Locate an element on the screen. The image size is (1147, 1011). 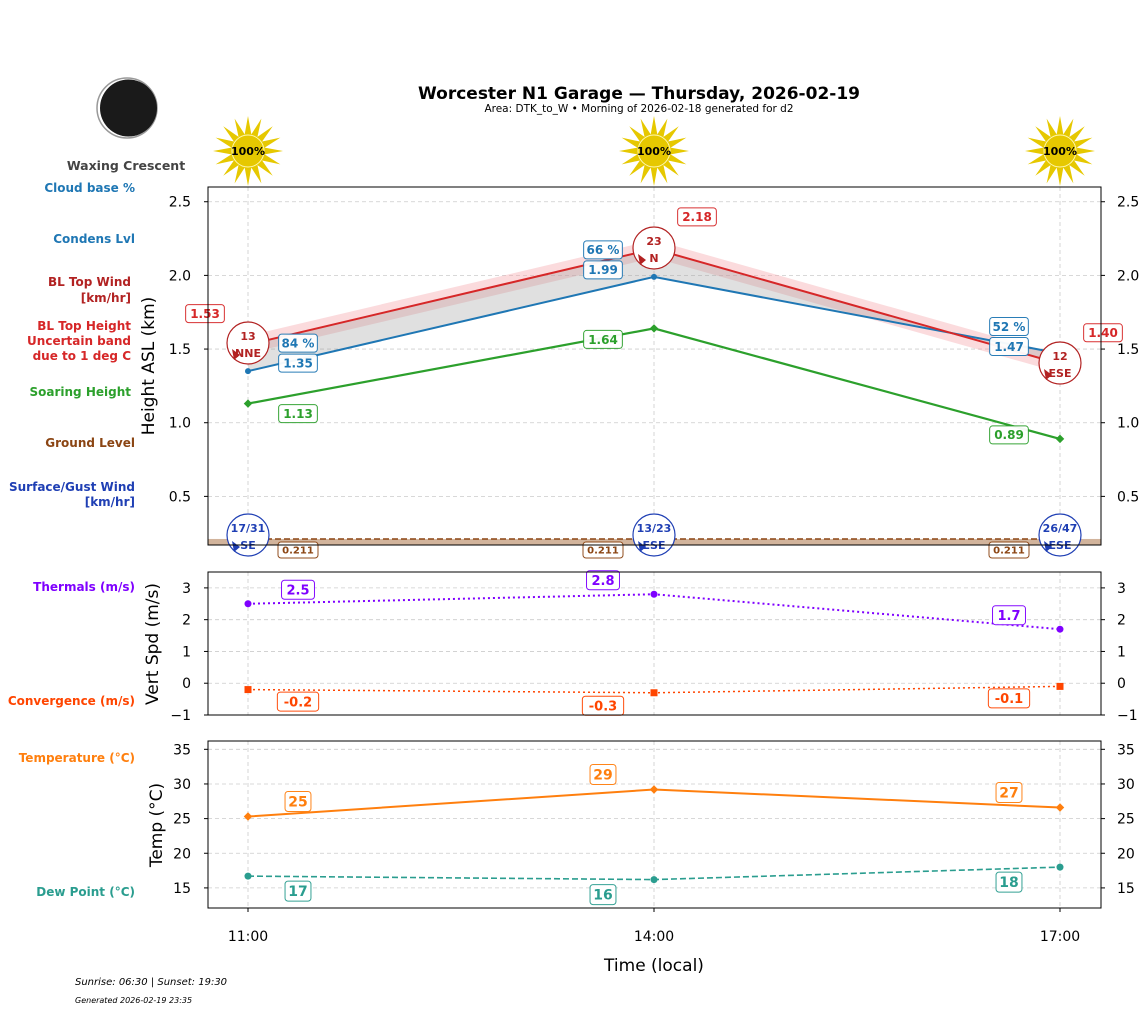
y-tick-label-right: 2.5 is located at coordinates (1128, 203).